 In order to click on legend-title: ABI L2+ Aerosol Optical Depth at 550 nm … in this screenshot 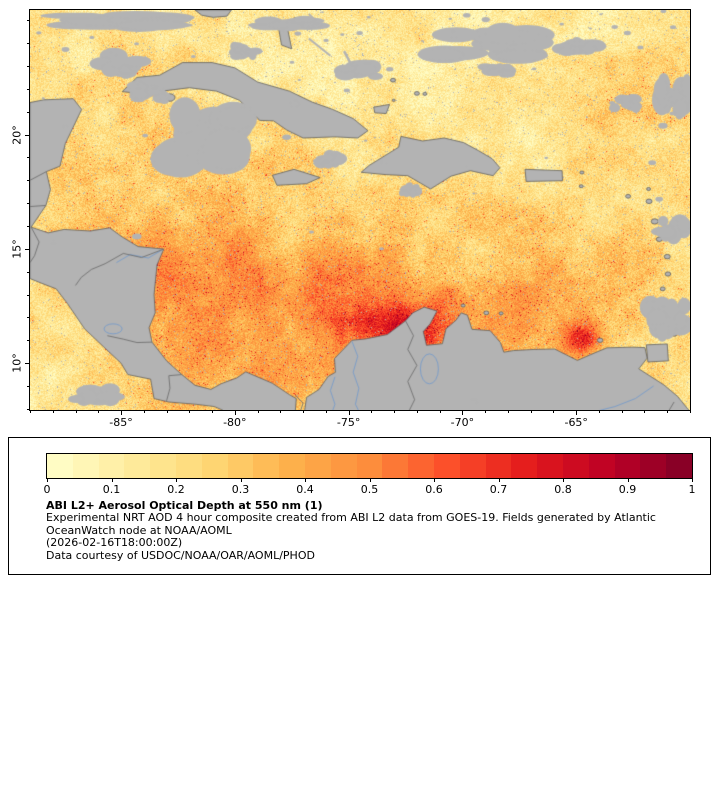, I will do `click(184, 505)`.